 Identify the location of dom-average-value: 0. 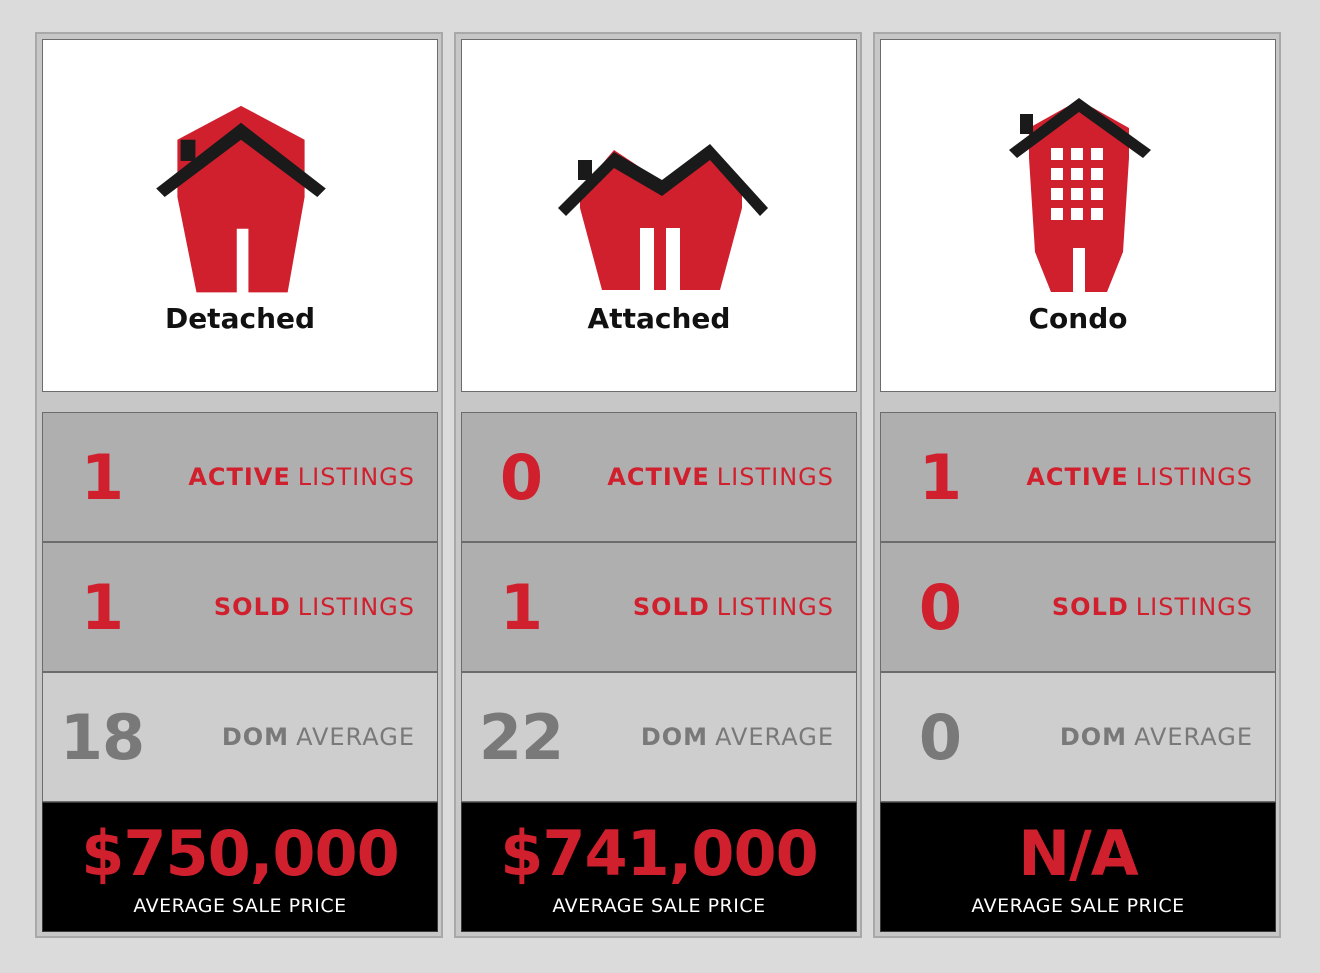
(940, 737).